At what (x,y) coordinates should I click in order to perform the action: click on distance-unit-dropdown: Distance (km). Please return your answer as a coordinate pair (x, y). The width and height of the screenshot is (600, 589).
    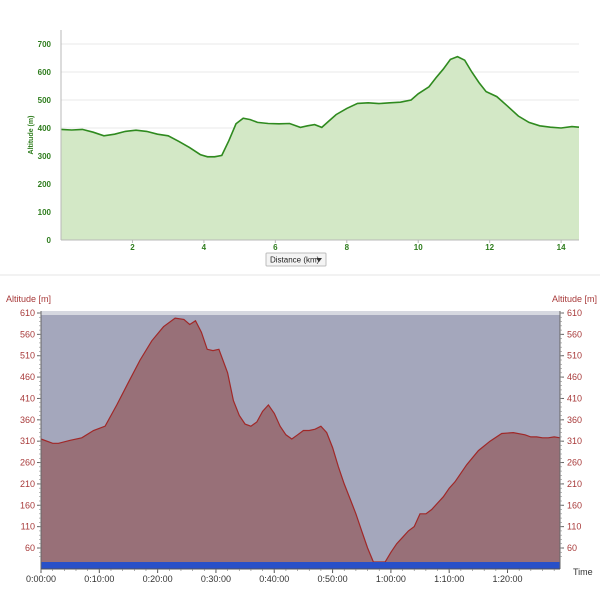
    Looking at the image, I should click on (296, 259).